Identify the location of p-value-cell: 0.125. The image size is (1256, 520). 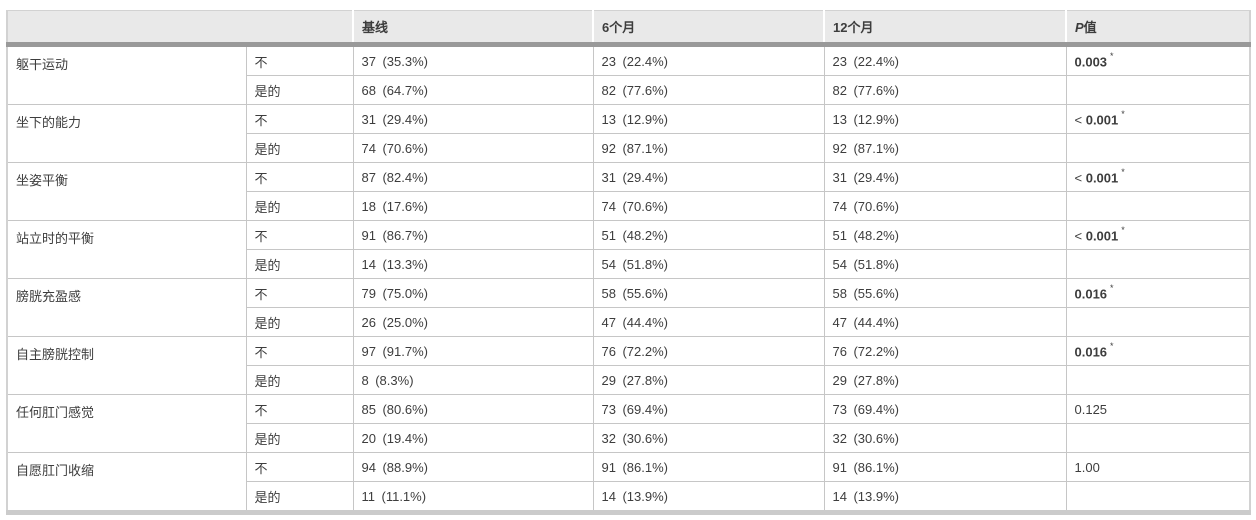
(1158, 409).